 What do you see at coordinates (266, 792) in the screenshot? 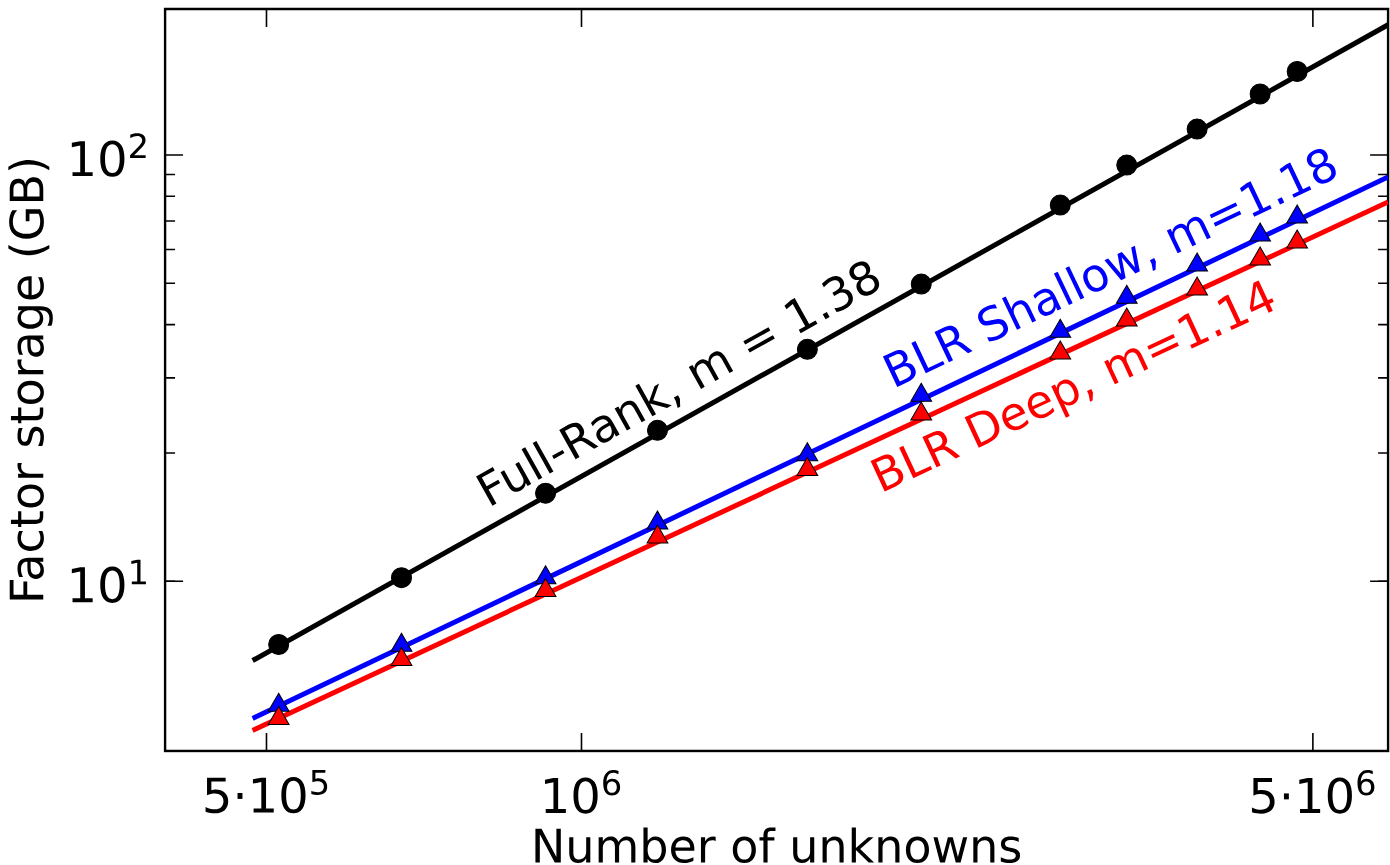
I see `x-tick-label: 5·10$^{5}$` at bounding box center [266, 792].